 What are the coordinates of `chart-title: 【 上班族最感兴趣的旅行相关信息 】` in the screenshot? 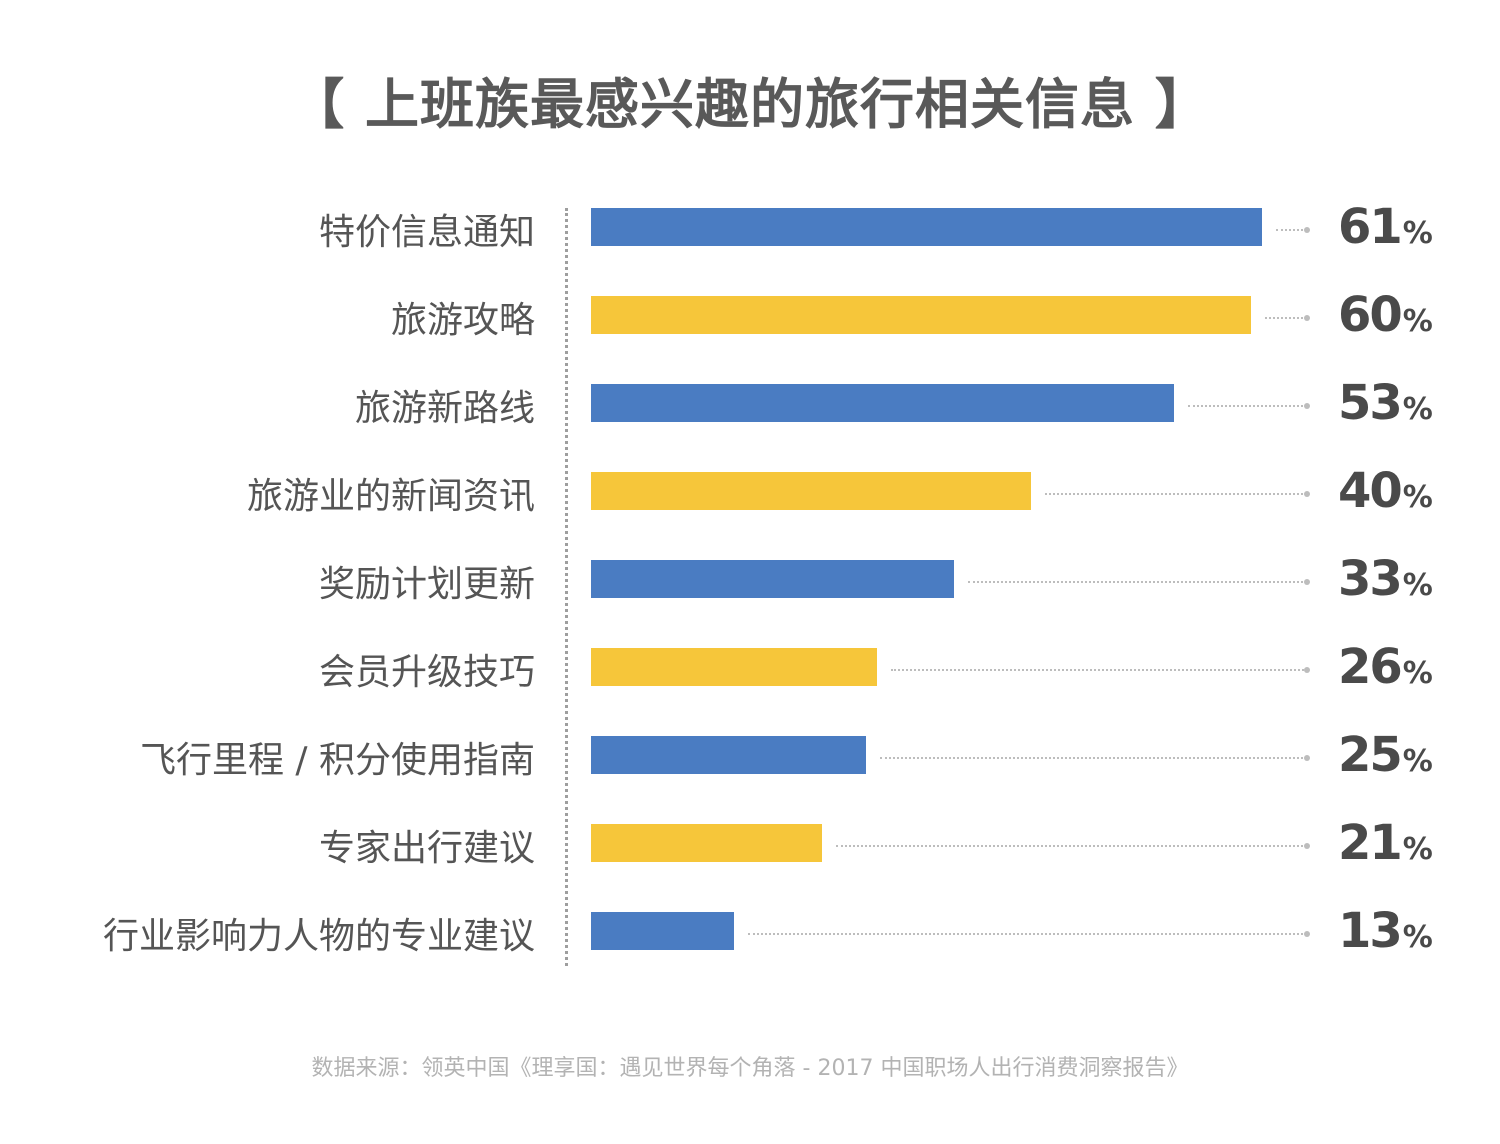 It's located at (750, 104).